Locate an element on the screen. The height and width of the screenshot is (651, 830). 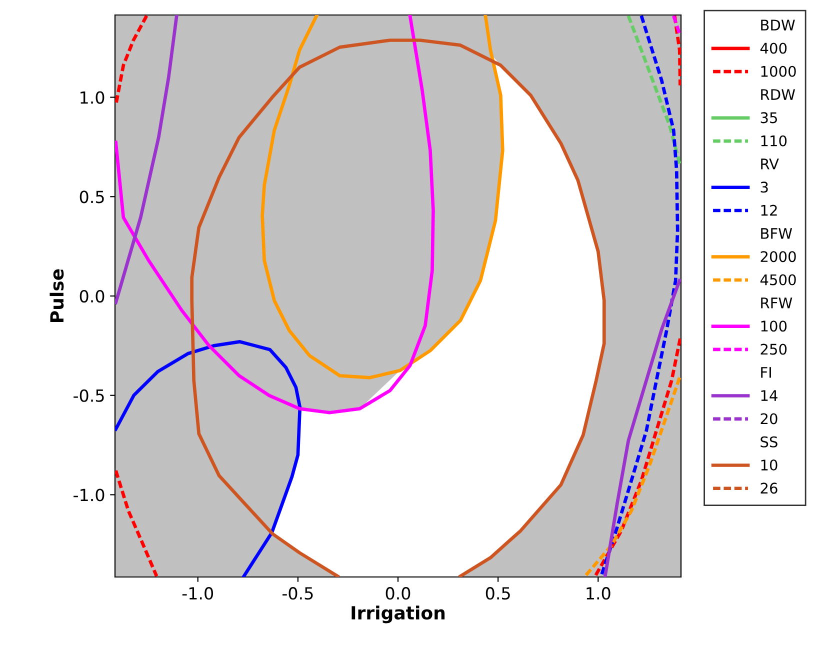
x-tick-label: -1.0 is located at coordinates (198, 593).